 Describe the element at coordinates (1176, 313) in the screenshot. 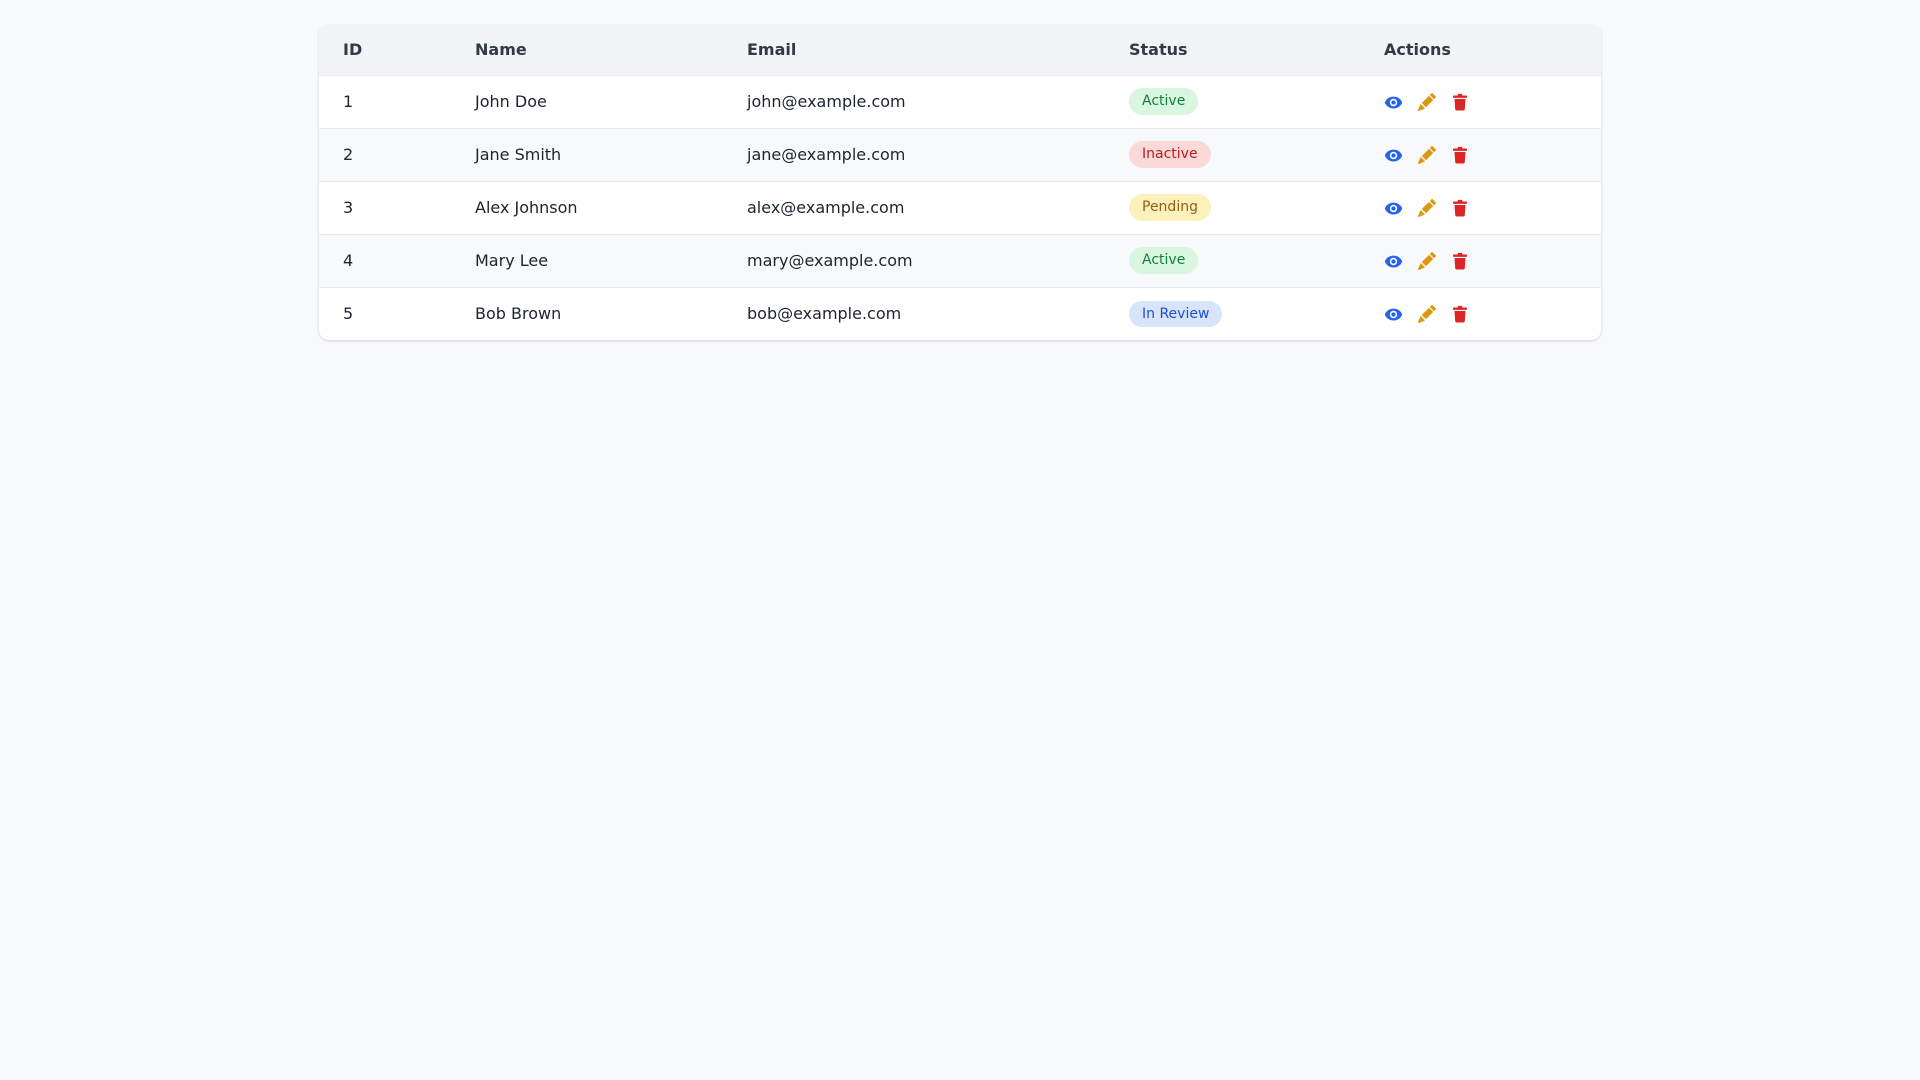

I see `status-badge: In Review` at that location.